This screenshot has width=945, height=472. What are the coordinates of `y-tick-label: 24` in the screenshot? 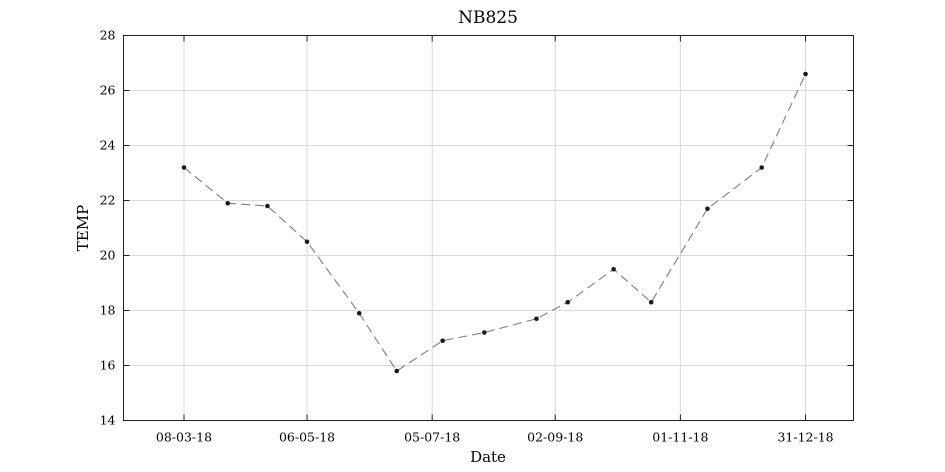 It's located at (108, 145).